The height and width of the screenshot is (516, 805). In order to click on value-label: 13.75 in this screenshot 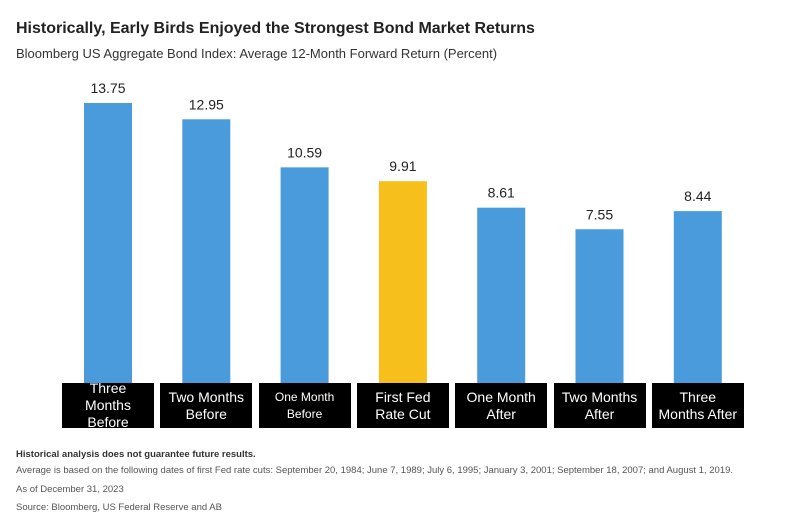, I will do `click(107, 88)`.